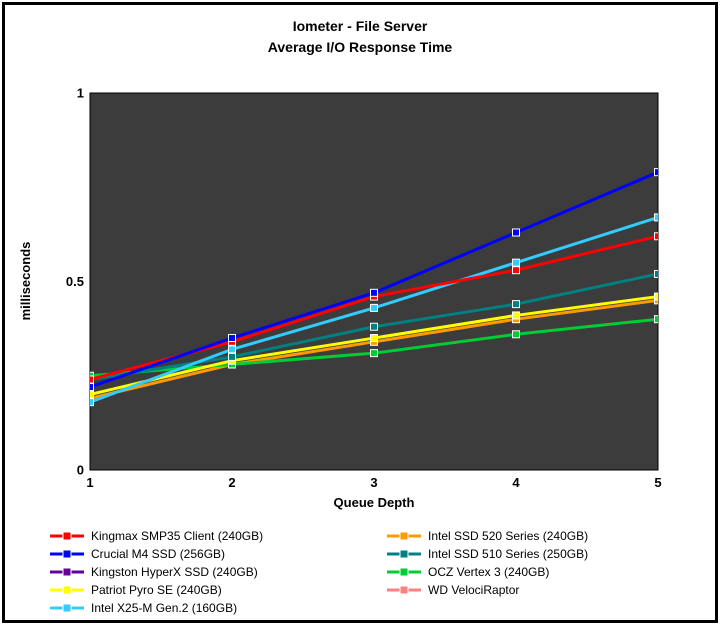 The width and height of the screenshot is (720, 625). I want to click on legend-item-patriot-pyro-se-240gb: Patriot Pyro SE (240GB), so click(218, 590).